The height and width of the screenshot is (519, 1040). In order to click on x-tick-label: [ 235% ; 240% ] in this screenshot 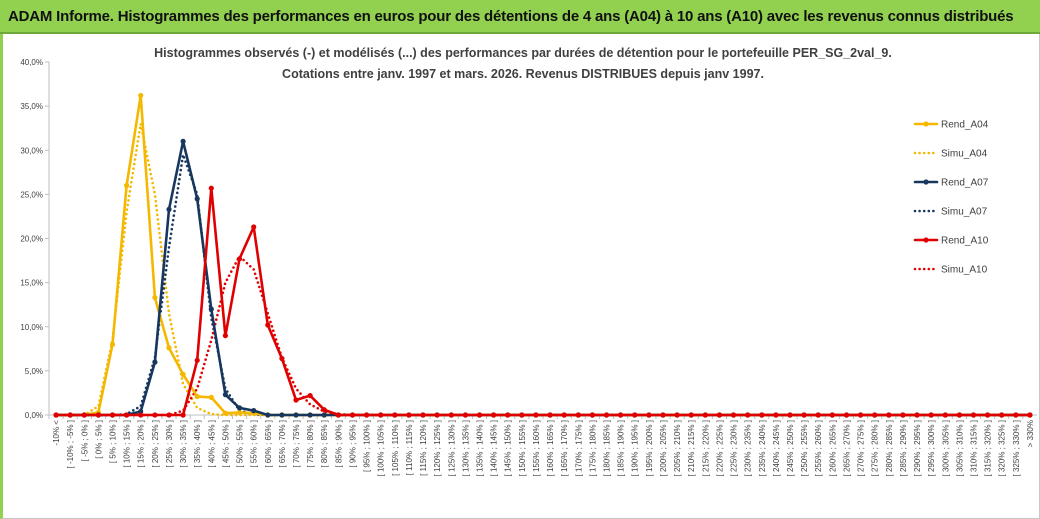, I will do `click(762, 448)`.